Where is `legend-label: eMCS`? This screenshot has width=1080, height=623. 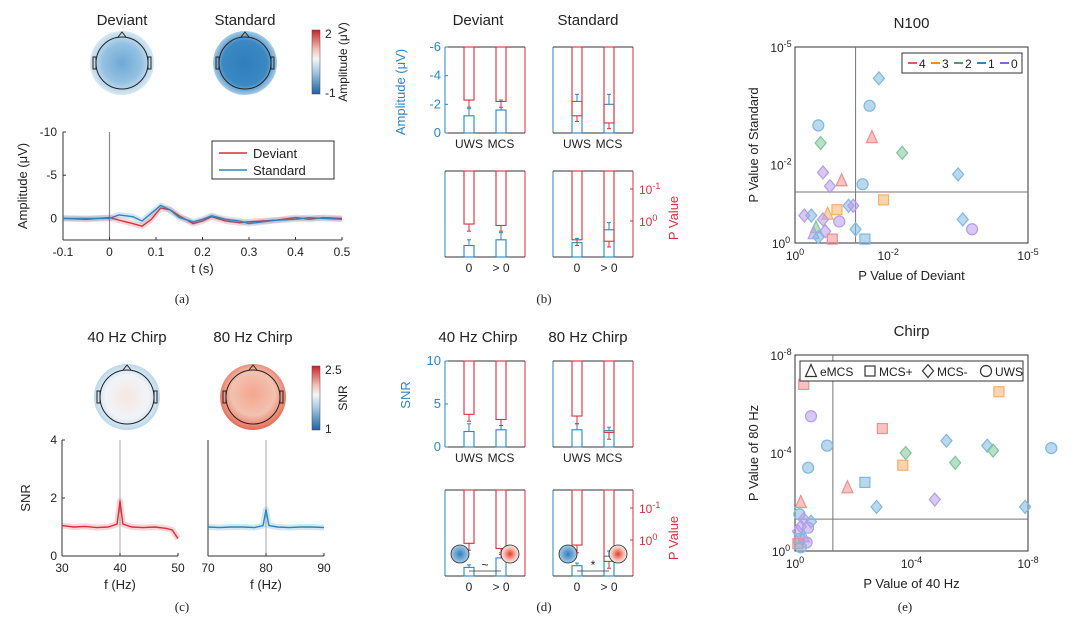 legend-label: eMCS is located at coordinates (836, 372).